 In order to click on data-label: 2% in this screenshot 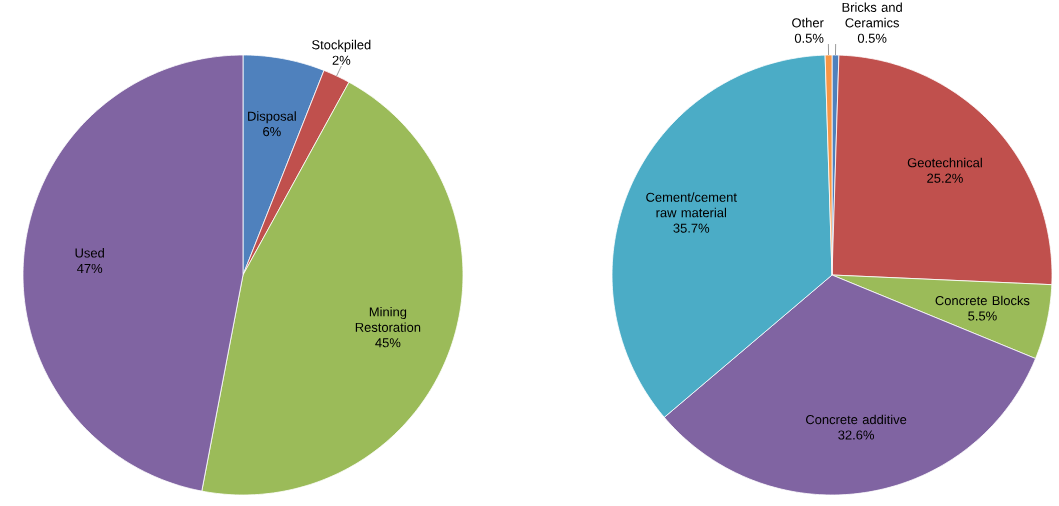, I will do `click(341, 60)`.